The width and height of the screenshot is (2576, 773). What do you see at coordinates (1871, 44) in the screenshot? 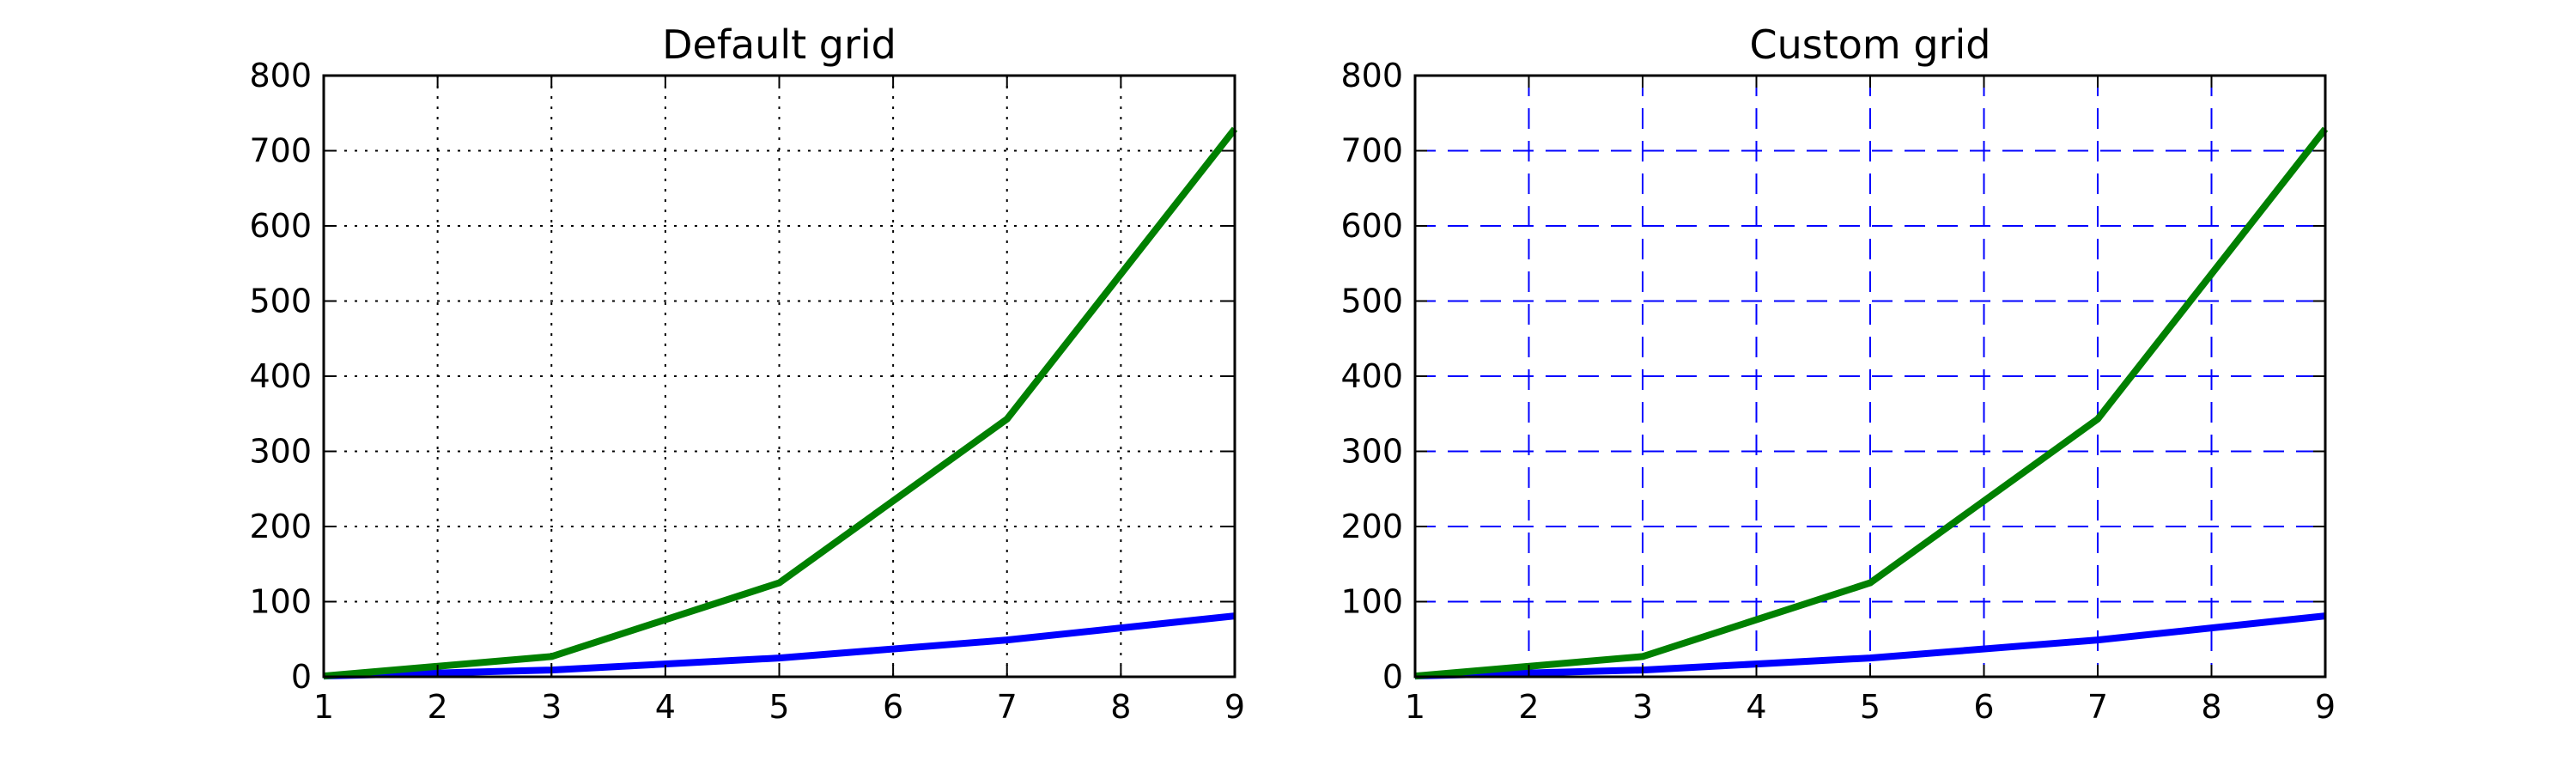
I see `chart-title: Custom grid` at bounding box center [1871, 44].